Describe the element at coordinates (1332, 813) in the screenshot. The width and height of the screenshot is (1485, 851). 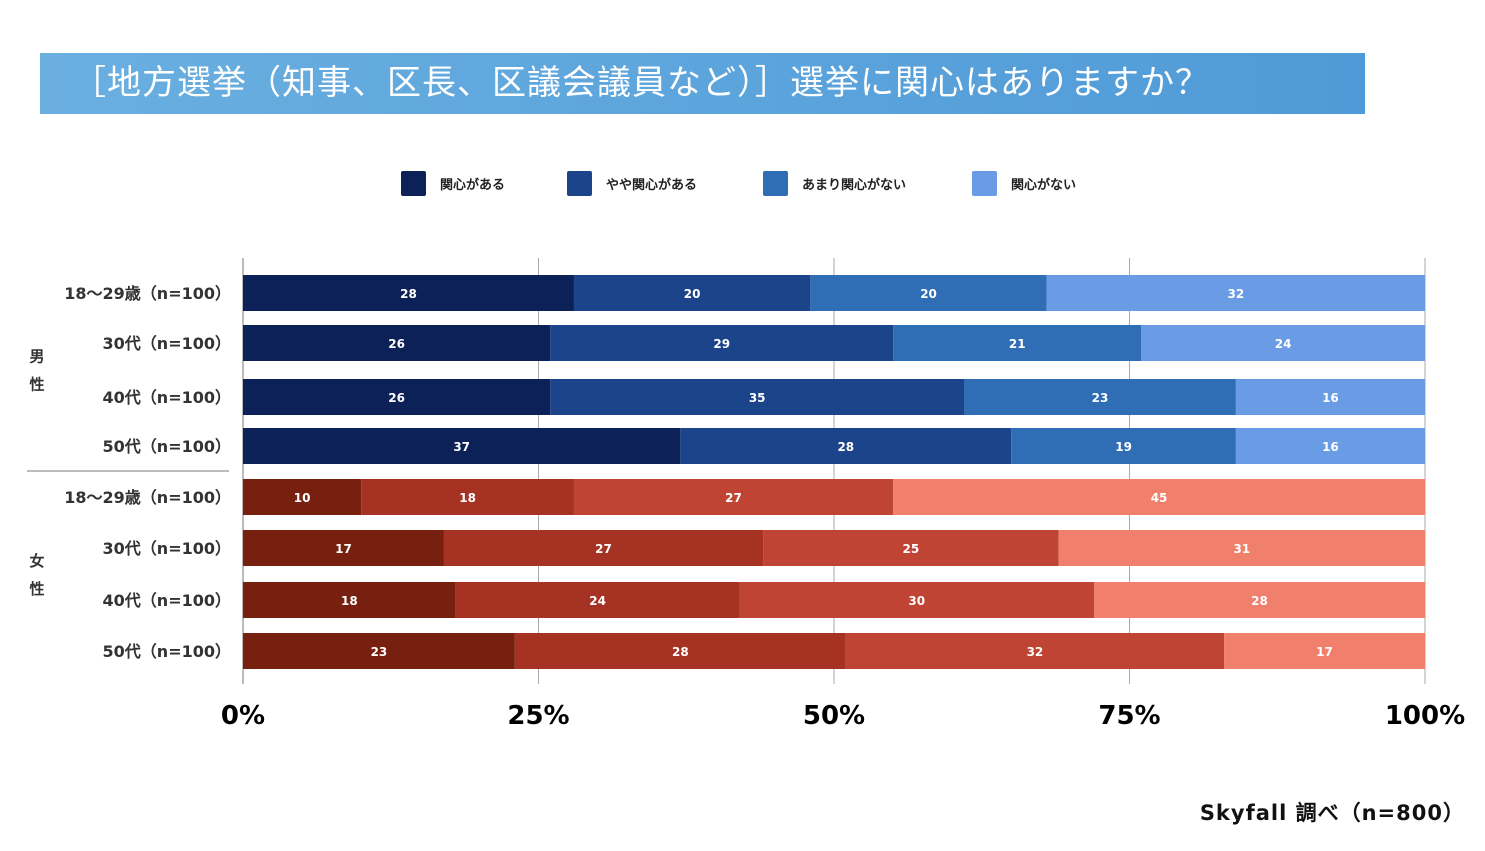
I see `source-note: Skyfall 調べ（n=800）` at that location.